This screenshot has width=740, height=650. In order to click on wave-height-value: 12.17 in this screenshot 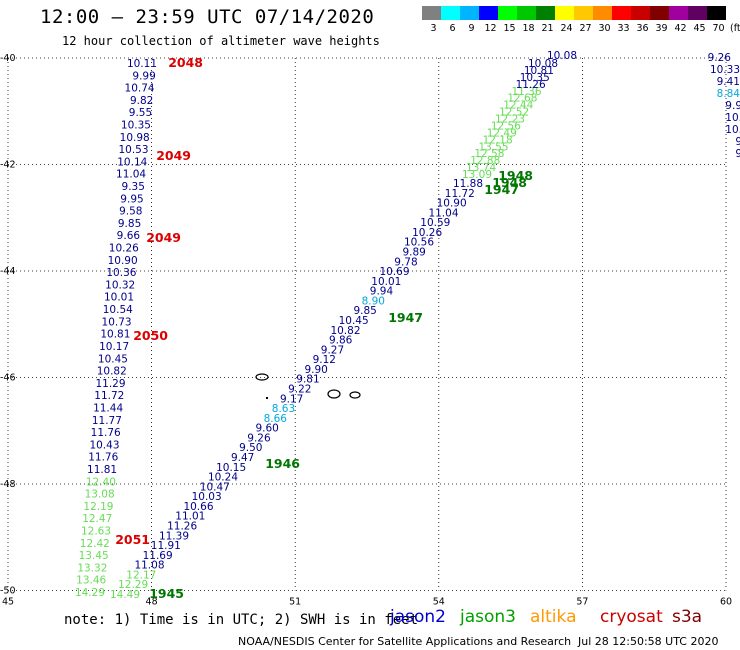, I will do `click(141, 575)`.